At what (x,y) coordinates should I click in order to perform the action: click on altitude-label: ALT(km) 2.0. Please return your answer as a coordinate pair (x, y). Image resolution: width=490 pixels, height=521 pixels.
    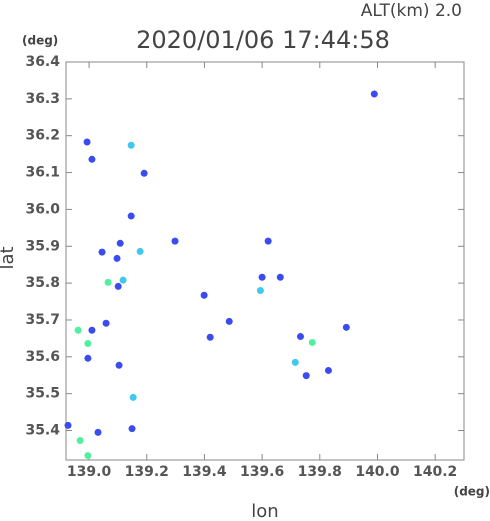
    Looking at the image, I should click on (411, 11).